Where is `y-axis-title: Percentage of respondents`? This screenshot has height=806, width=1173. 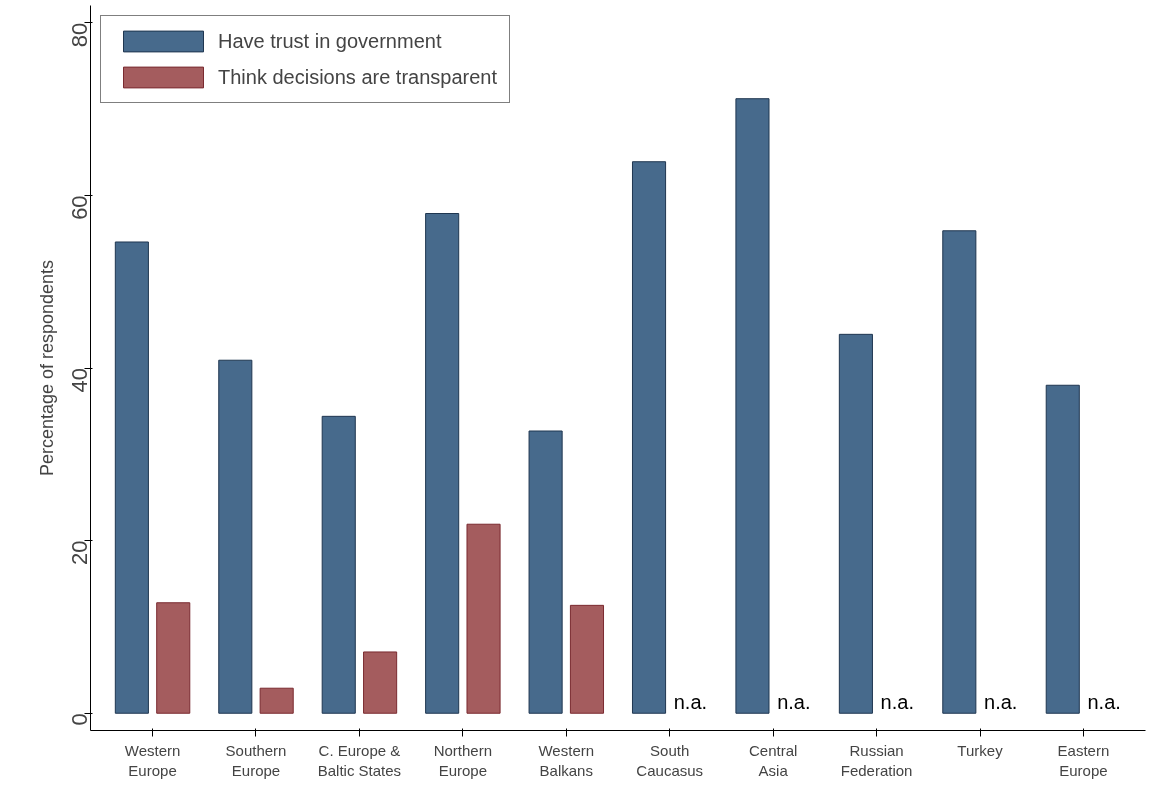
y-axis-title: Percentage of respondents is located at coordinates (46, 368).